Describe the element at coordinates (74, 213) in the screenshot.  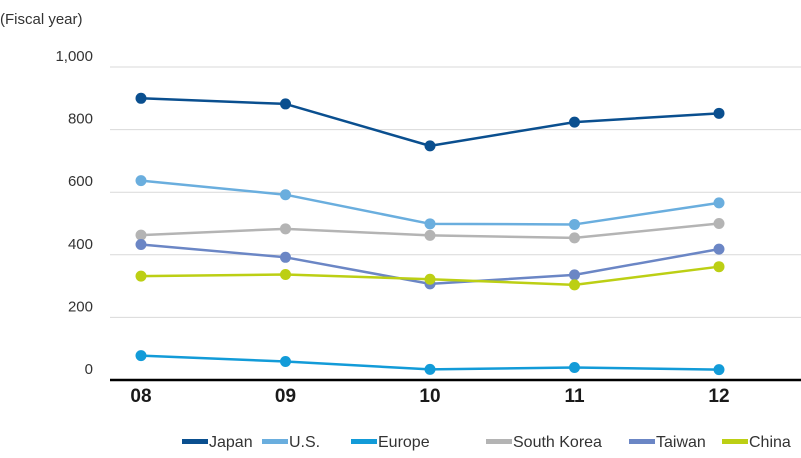
I see `y-axis-ticks: 0 200 400 600 800 1,000` at that location.